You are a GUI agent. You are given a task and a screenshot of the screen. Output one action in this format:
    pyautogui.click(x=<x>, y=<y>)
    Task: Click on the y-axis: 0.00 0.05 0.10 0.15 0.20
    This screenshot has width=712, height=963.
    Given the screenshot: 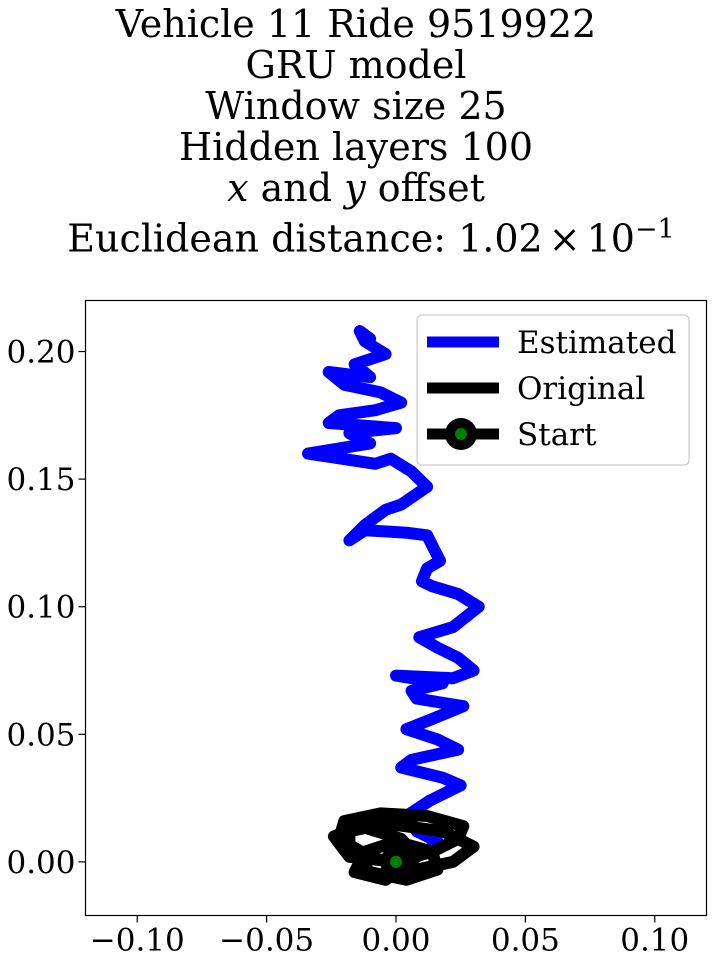 What is the action you would take?
    pyautogui.click(x=46, y=608)
    